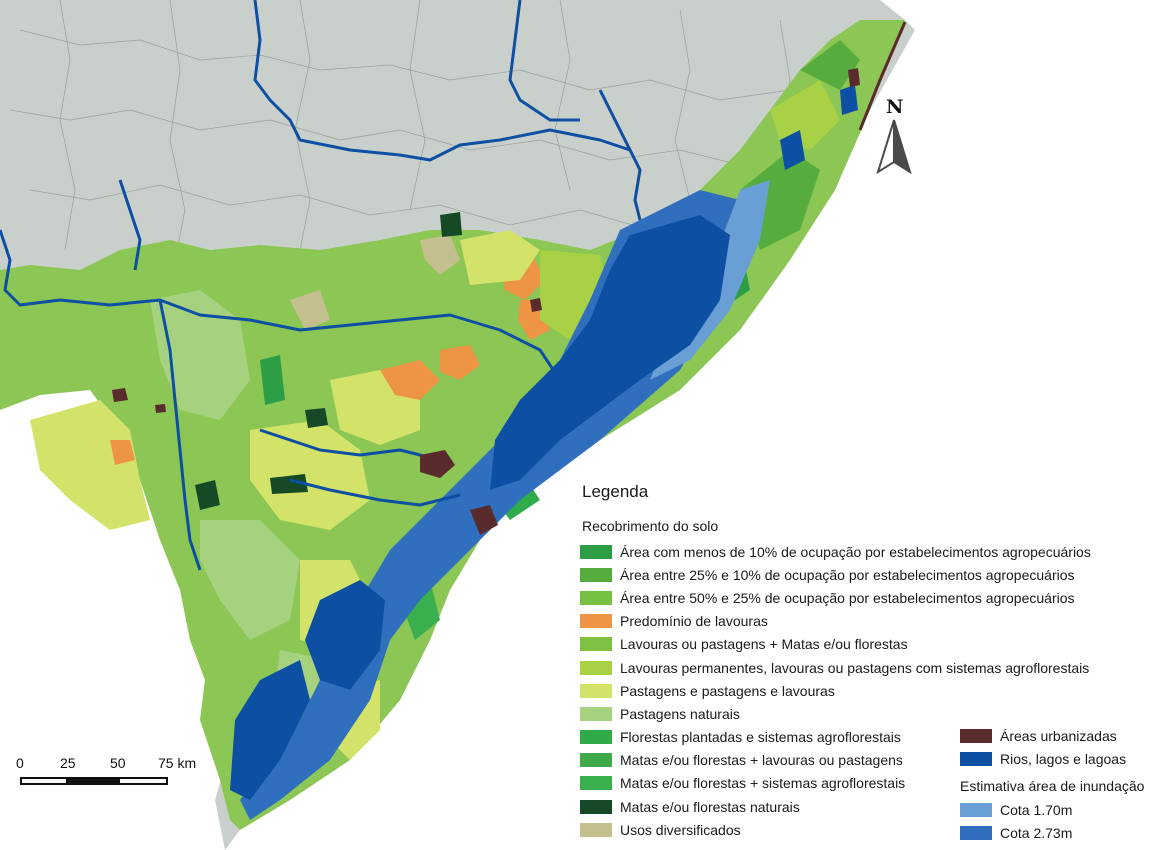 The height and width of the screenshot is (850, 1163). What do you see at coordinates (596, 551) in the screenshot?
I see `legend-entry-0-swatch` at bounding box center [596, 551].